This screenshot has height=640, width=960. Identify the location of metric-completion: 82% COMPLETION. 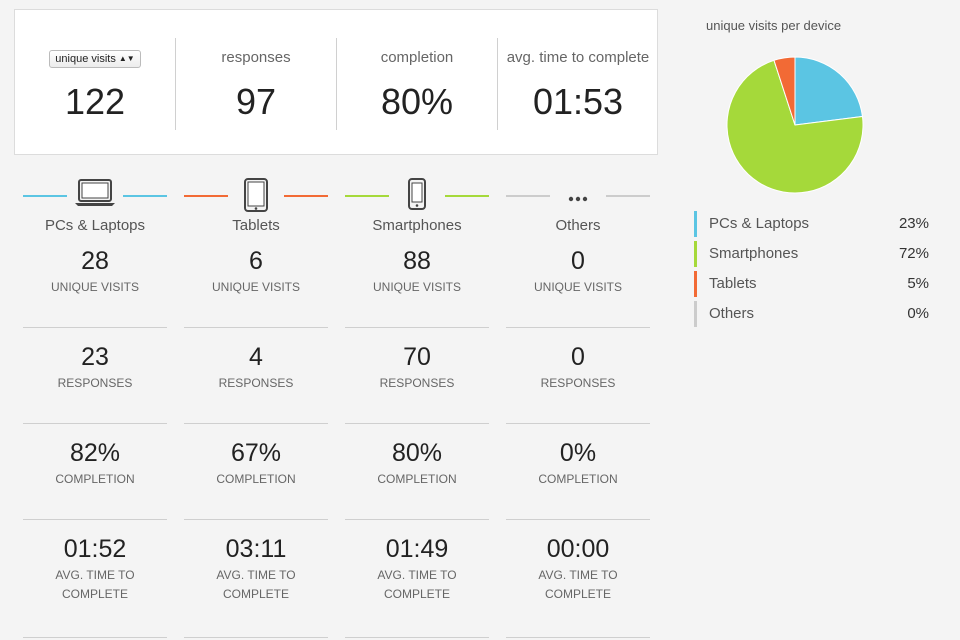
(95, 472).